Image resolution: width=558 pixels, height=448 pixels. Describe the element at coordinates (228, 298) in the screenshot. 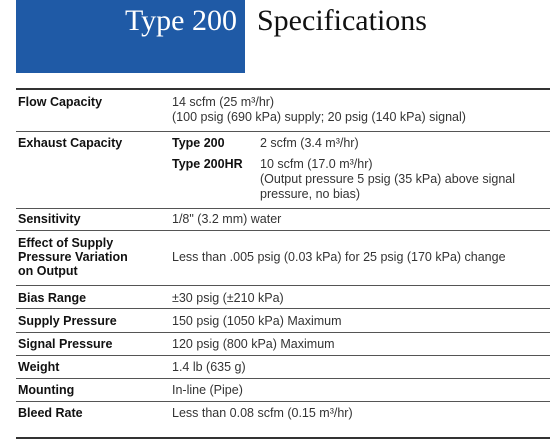

I see `row-value: ±30 psig (±210 kPa)` at that location.